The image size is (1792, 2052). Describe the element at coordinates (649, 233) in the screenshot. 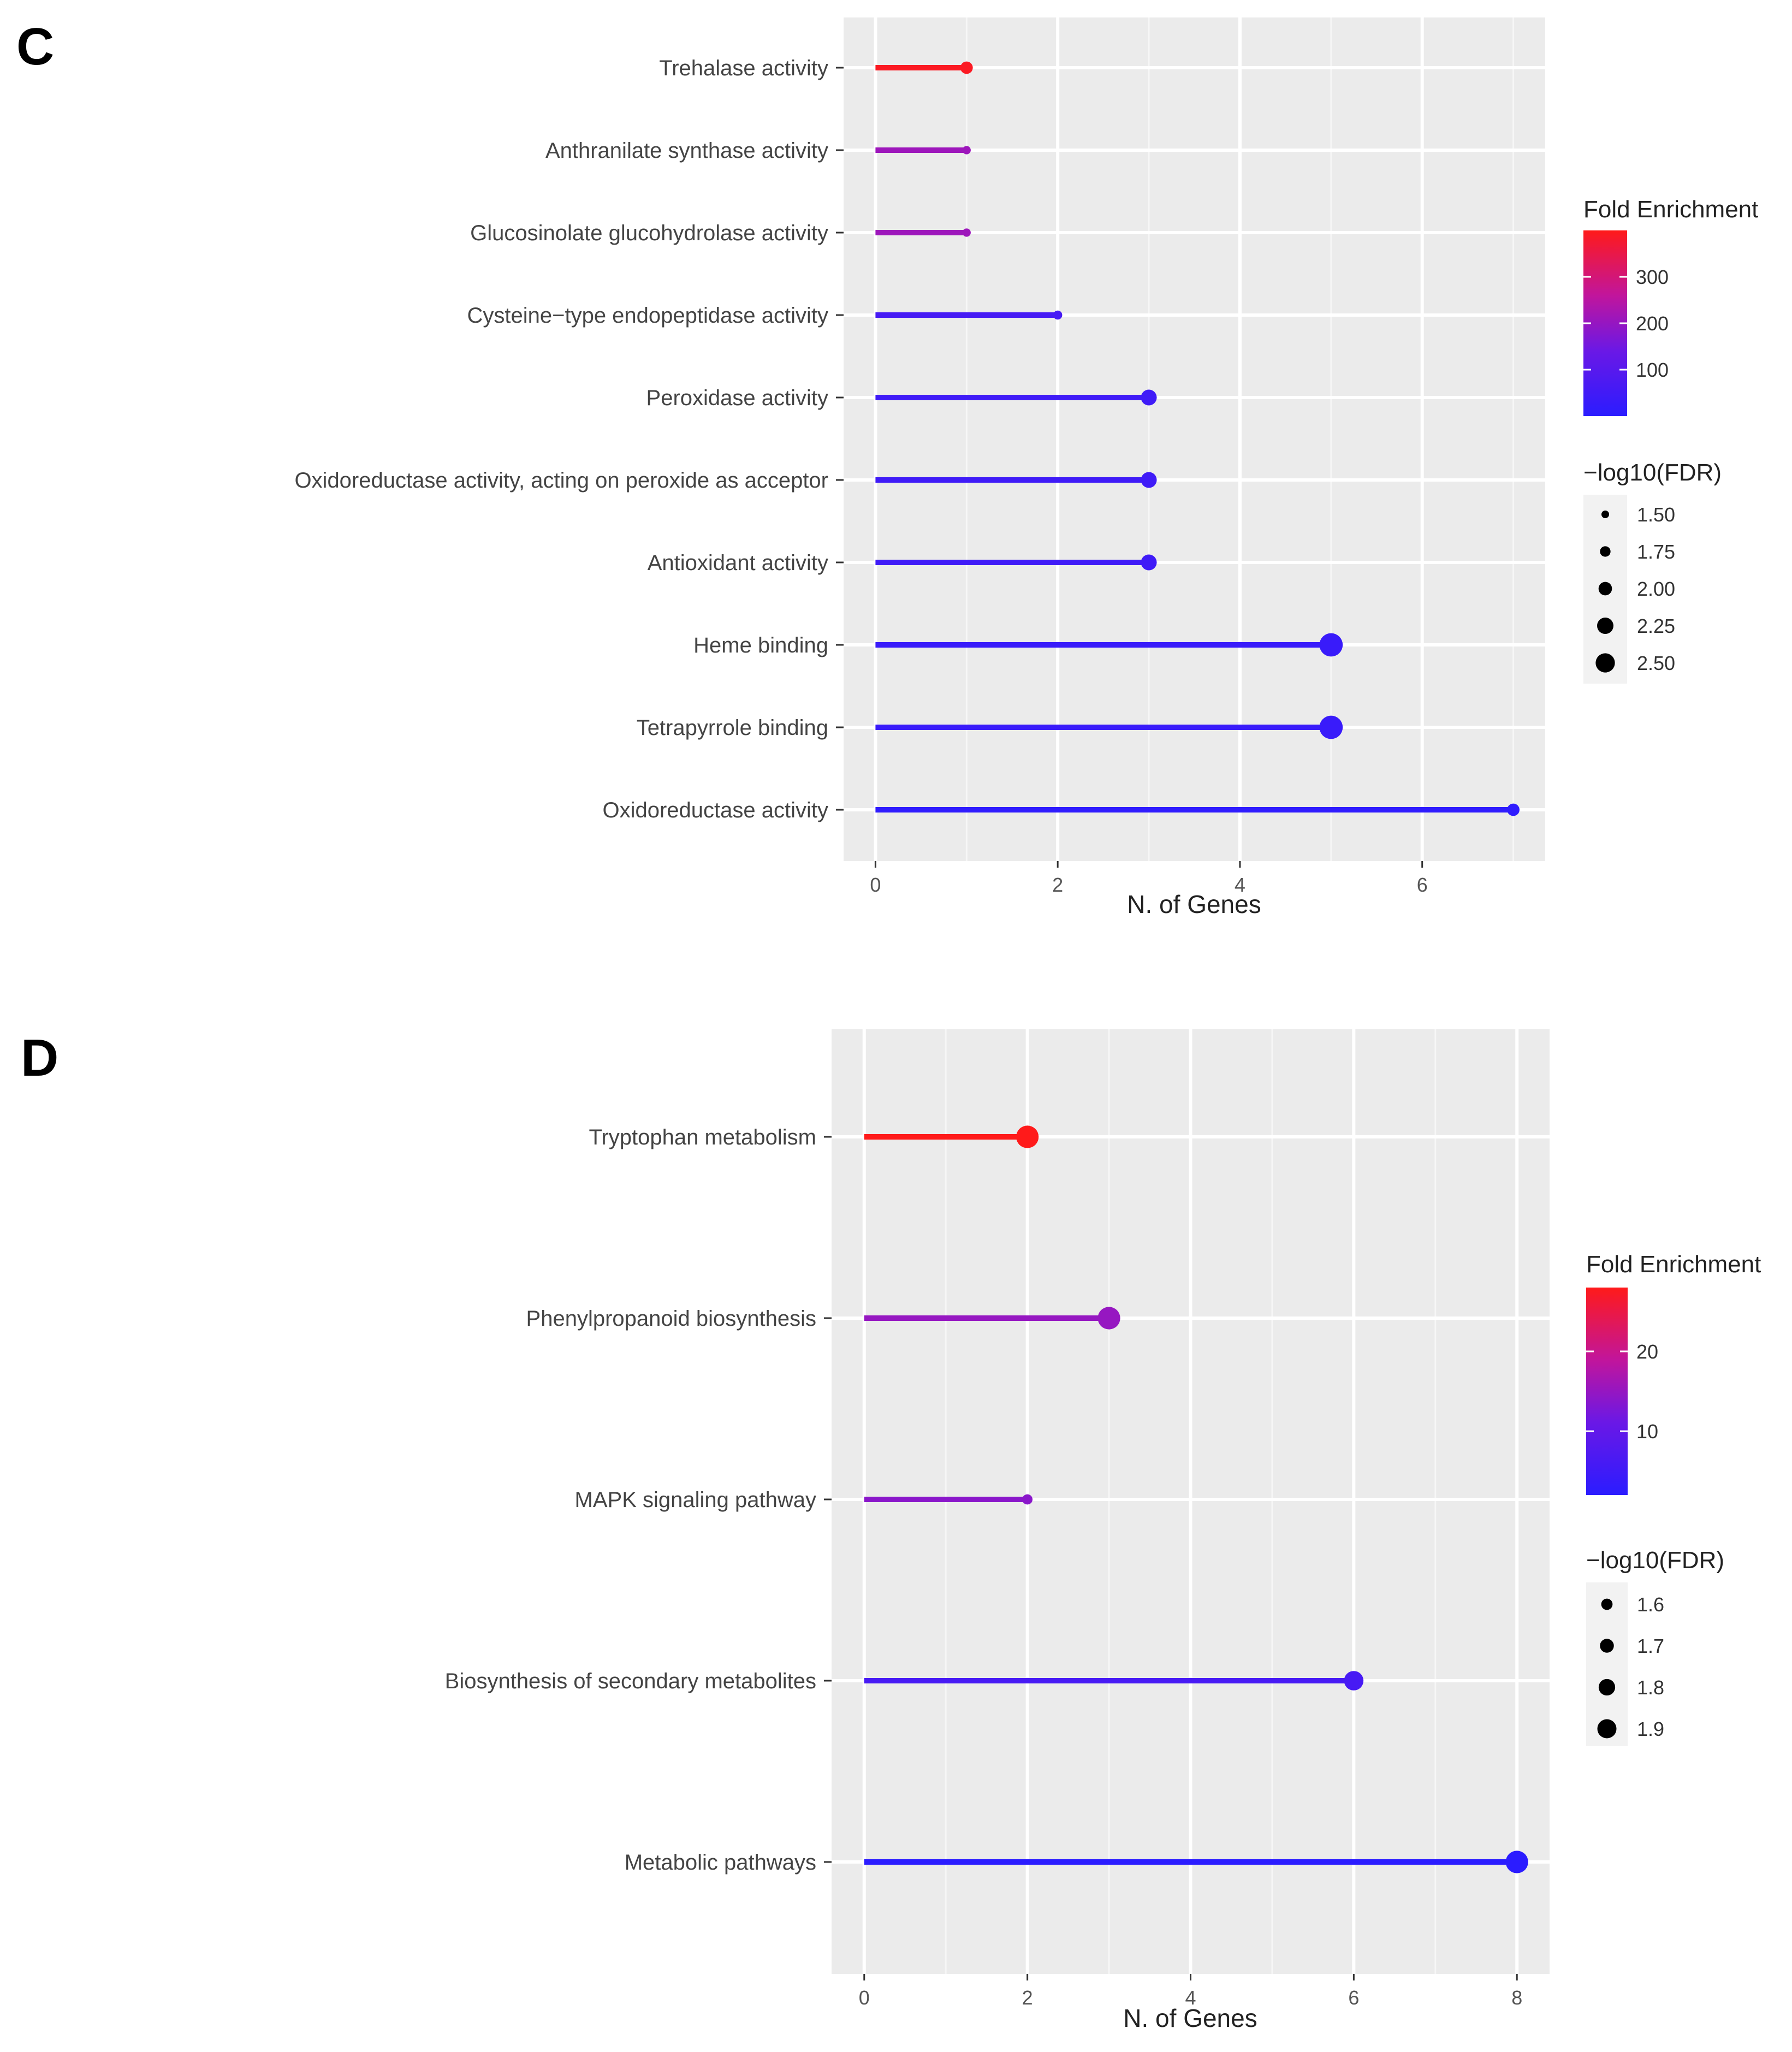

I see `c-category-label: Glucosinolate glucohydrolase activity` at that location.